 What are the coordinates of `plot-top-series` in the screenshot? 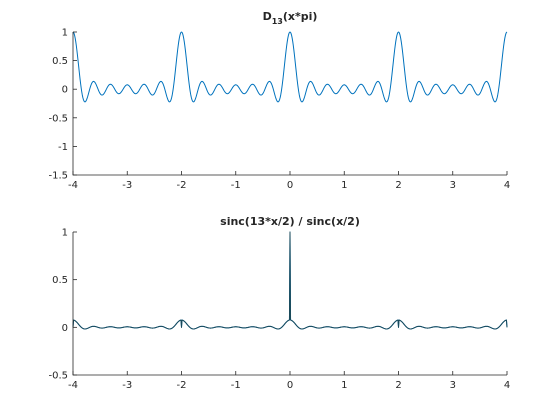 It's located at (290, 67).